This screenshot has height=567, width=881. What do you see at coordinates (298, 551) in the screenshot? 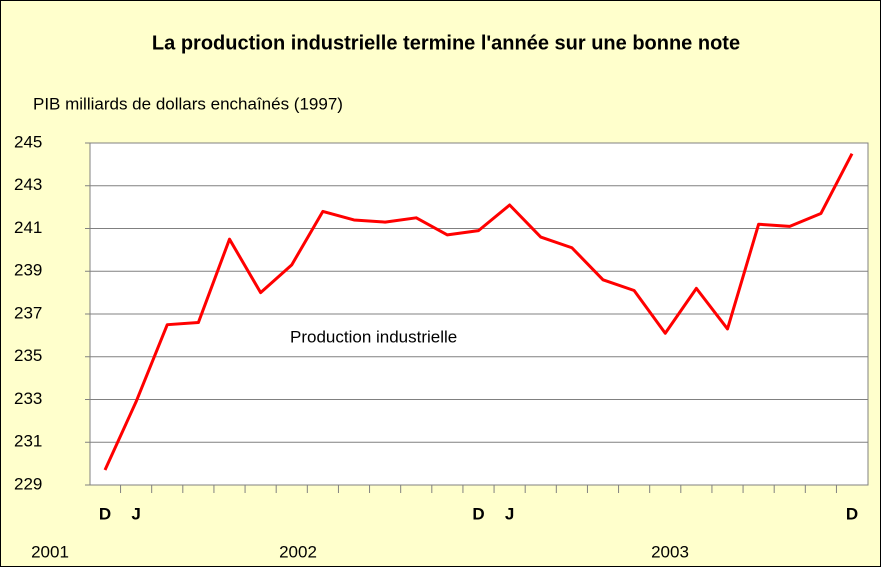
I see `year-label: 2002` at bounding box center [298, 551].